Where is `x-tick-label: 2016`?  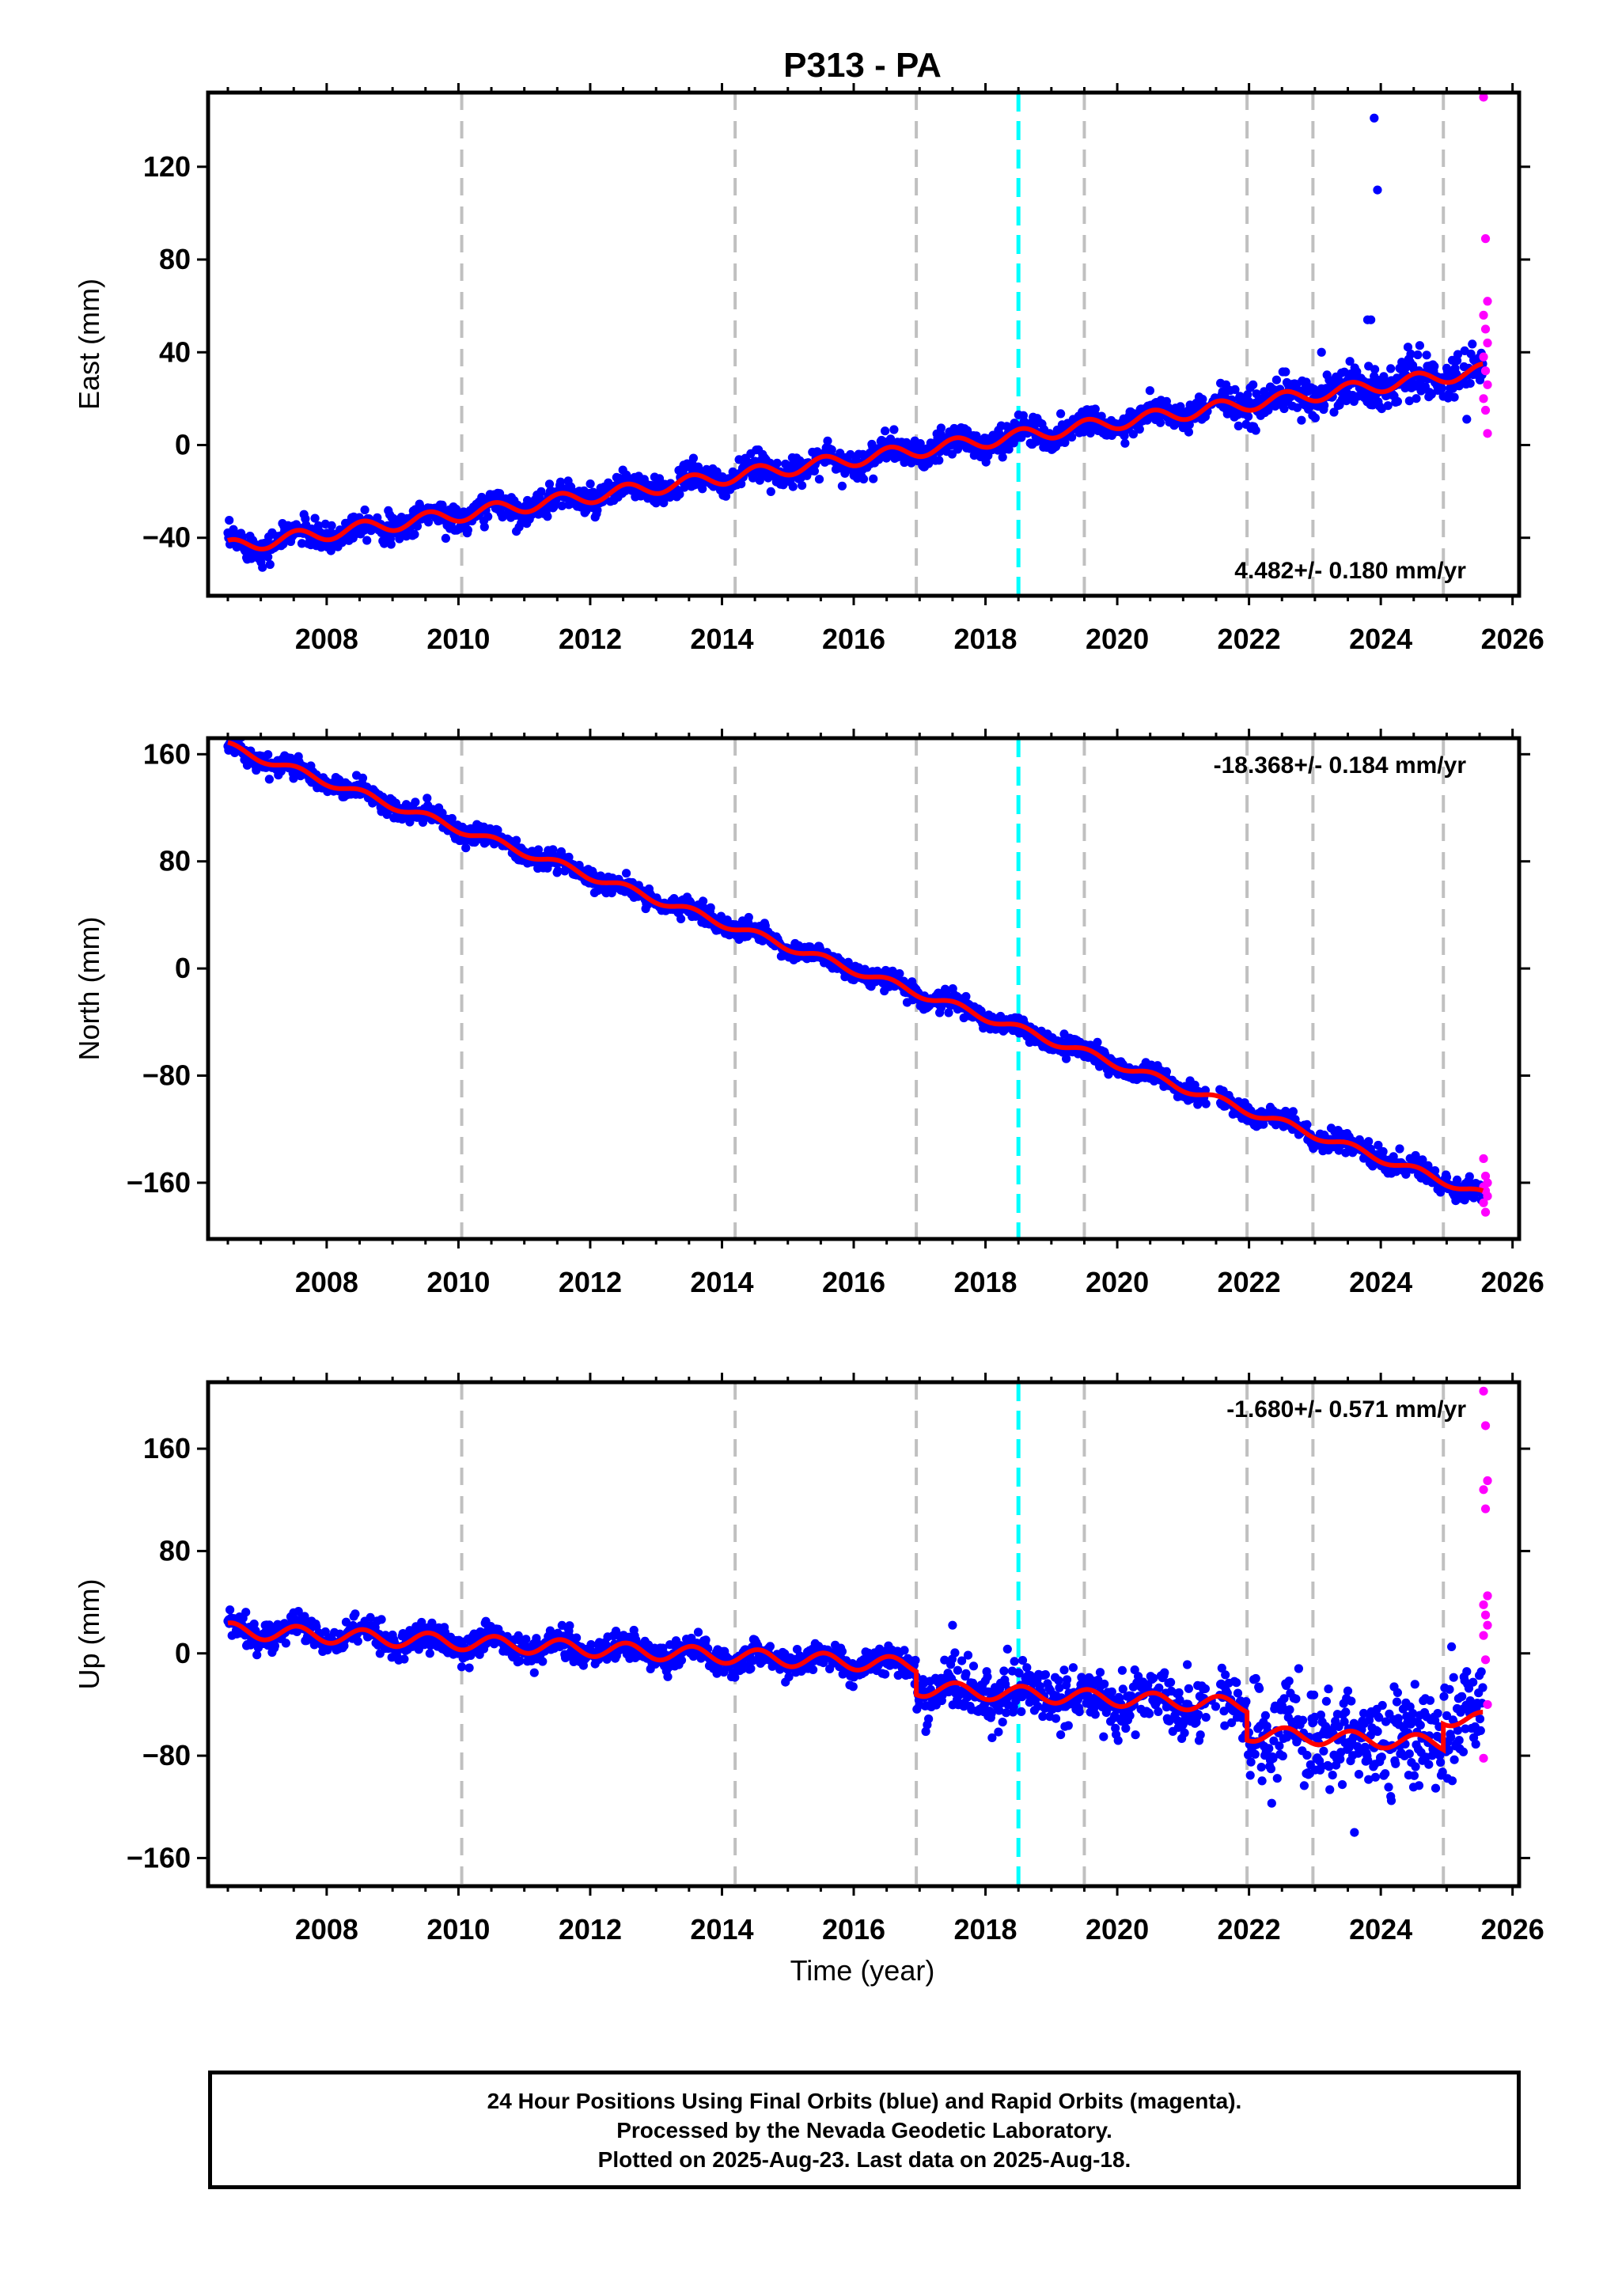
x-tick-label: 2016 is located at coordinates (853, 1282).